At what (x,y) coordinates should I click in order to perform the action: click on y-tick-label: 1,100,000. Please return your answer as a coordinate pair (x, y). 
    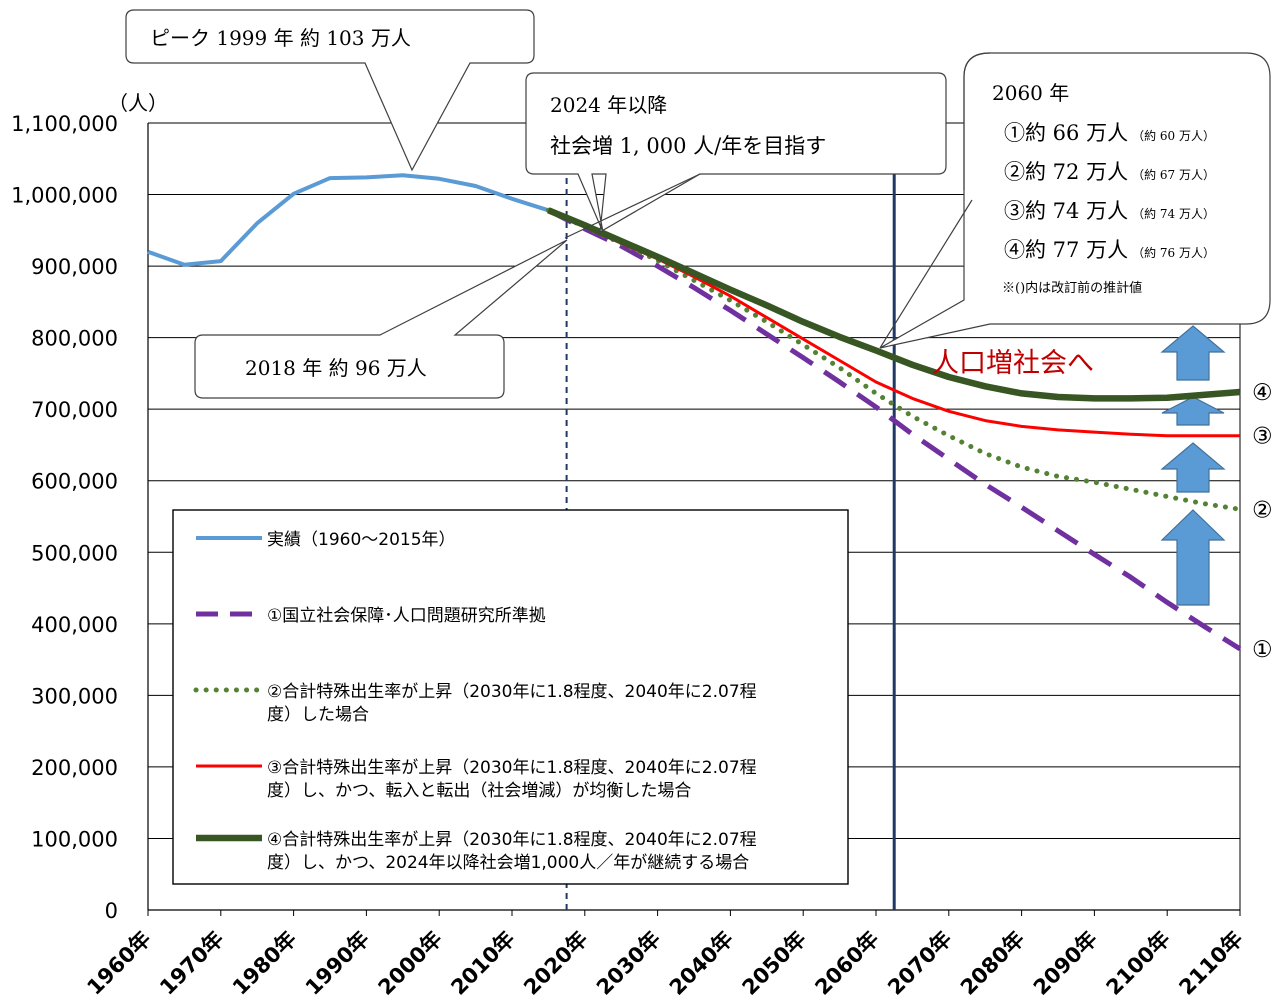
    Looking at the image, I should click on (64, 124).